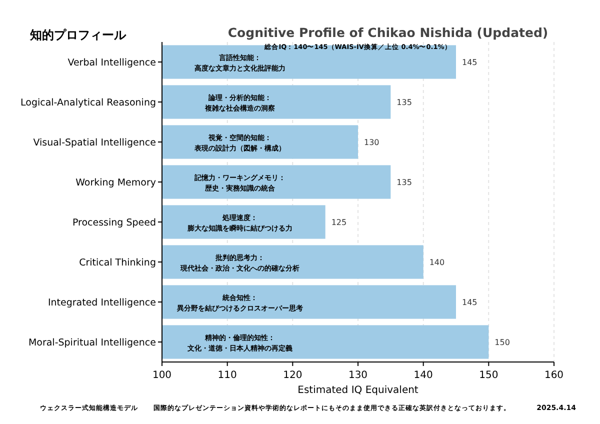 The height and width of the screenshot is (424, 600). I want to click on y-tick-label: Working Memory, so click(116, 183).